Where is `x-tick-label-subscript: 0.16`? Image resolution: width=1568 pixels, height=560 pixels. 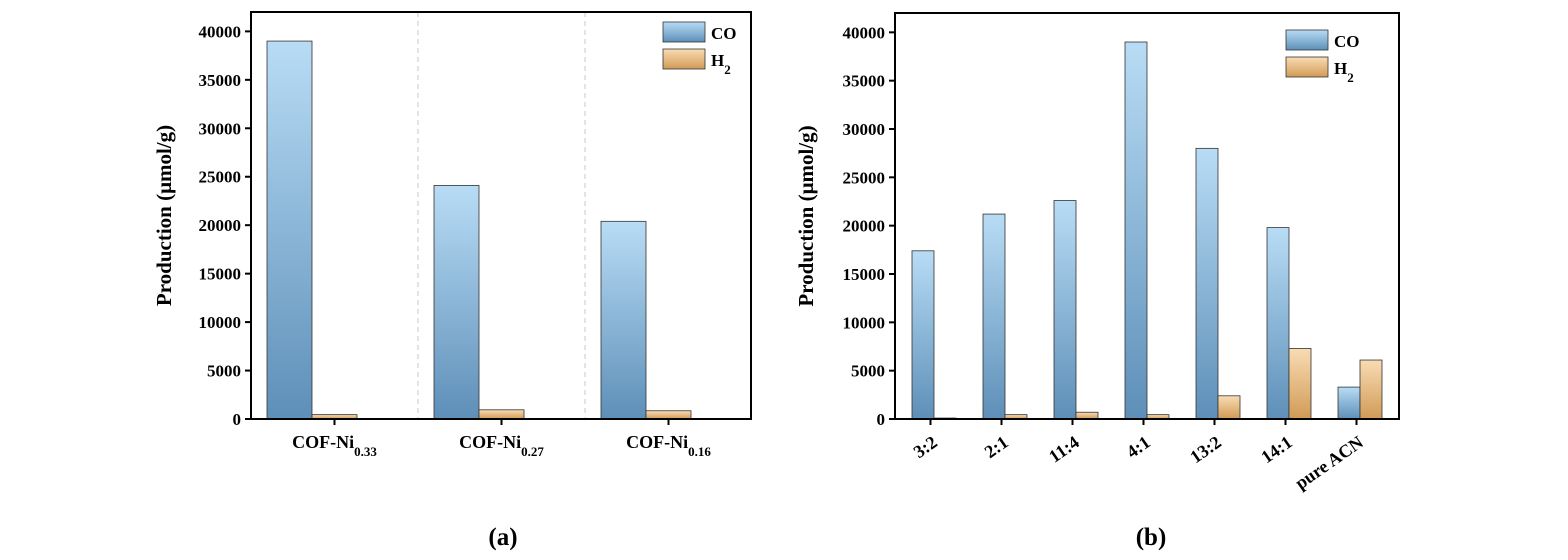 x-tick-label-subscript: 0.16 is located at coordinates (699, 451).